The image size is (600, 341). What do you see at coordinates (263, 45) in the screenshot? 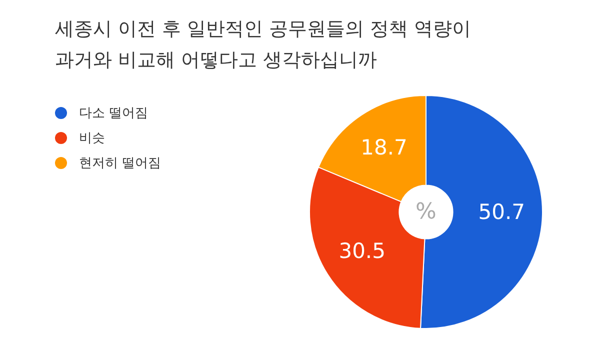
I see `chart-title: 세종시 이전 후 일반적인 공무원들의 정책 역량이 과거와 비교해 어떻다고 생각하십니까` at bounding box center [263, 45].